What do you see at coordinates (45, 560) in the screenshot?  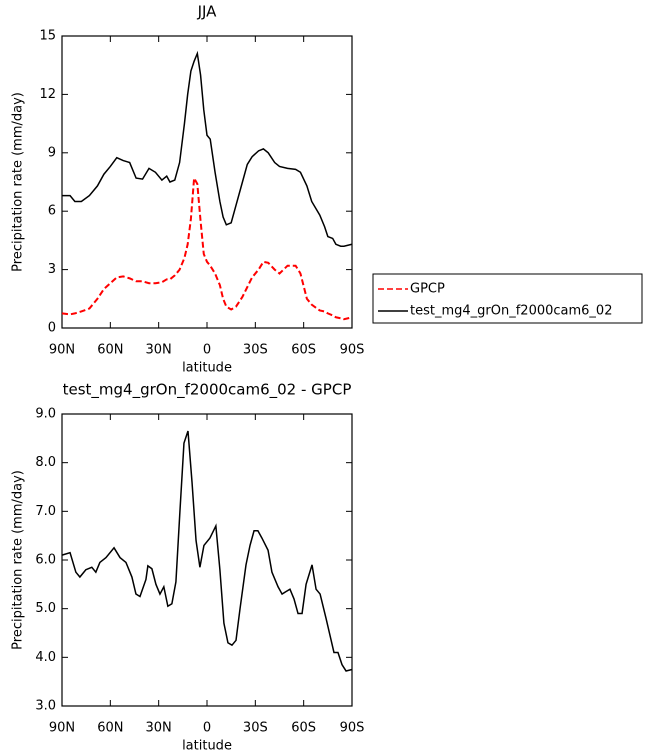 I see `y-tick-label: 6.0` at bounding box center [45, 560].